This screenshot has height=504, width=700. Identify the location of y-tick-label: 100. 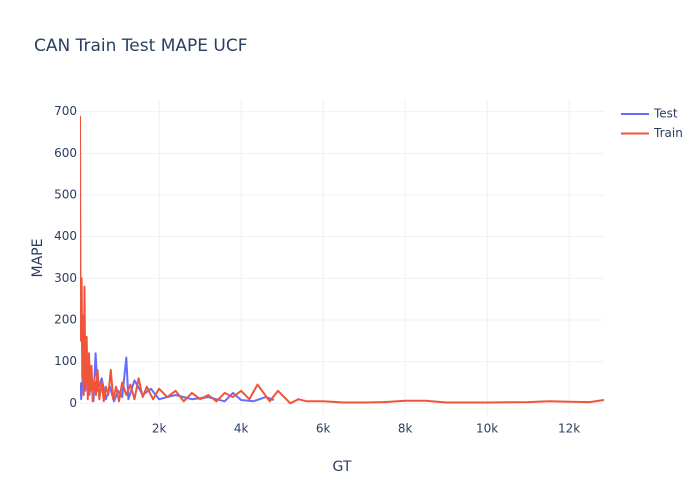
(65, 361).